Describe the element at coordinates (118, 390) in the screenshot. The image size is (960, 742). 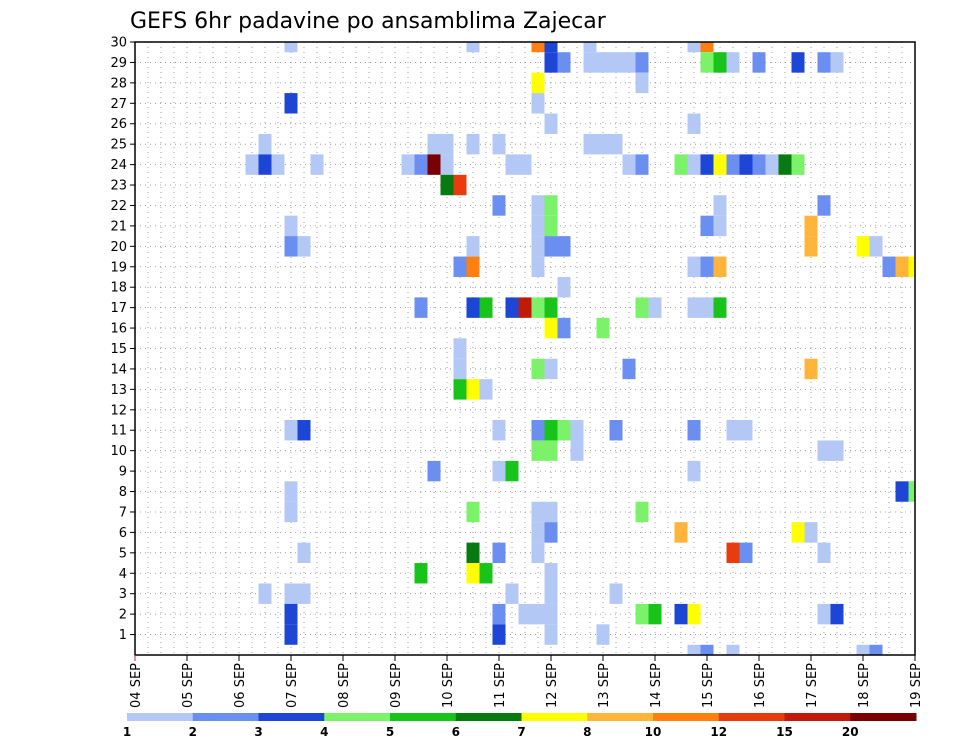
I see `y-tick-label: 13` at that location.